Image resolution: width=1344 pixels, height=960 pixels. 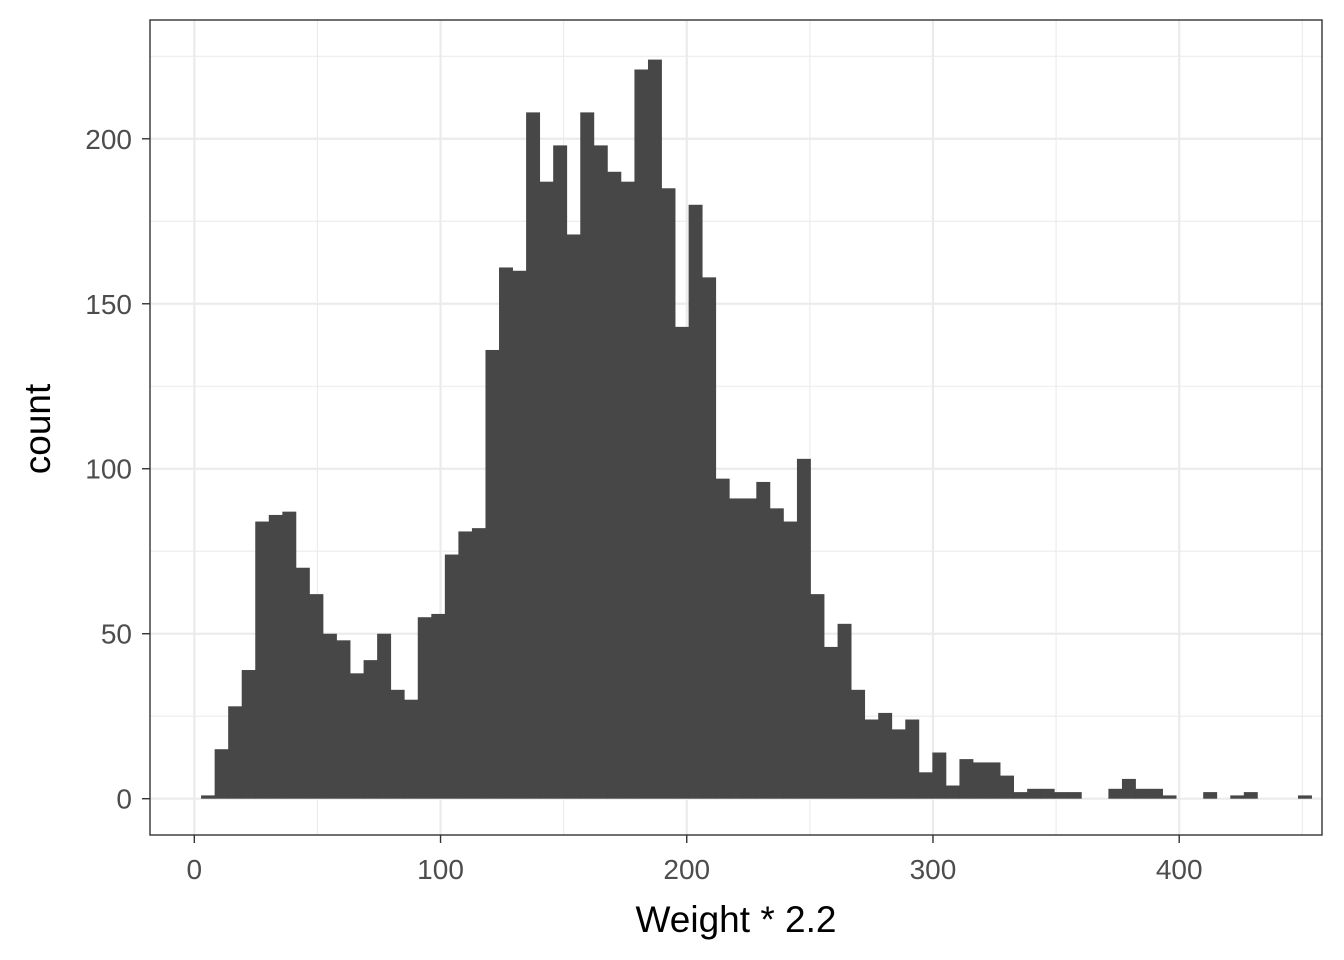 I want to click on x-tick-label: 300, so click(x=933, y=869).